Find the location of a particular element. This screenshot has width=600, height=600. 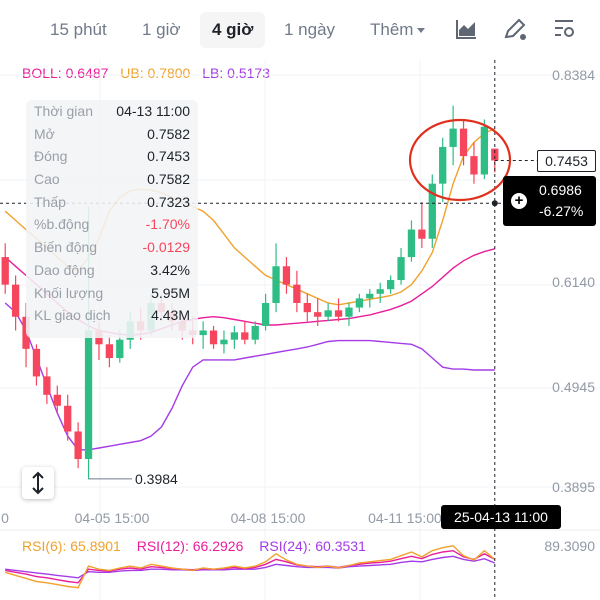

tooltip-row: Biến động -0.0129 is located at coordinates (112, 247).